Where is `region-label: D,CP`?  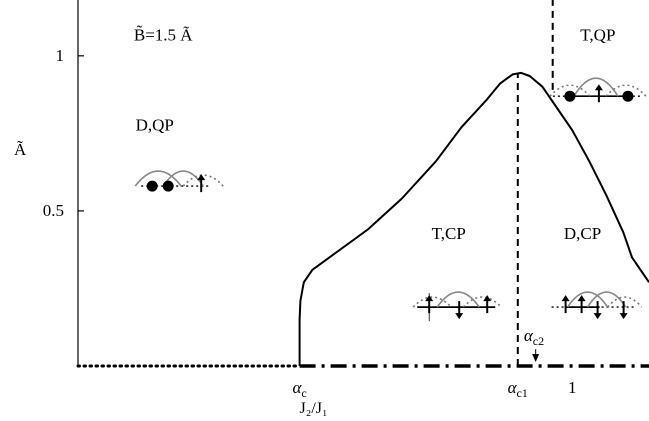 region-label: D,CP is located at coordinates (582, 233).